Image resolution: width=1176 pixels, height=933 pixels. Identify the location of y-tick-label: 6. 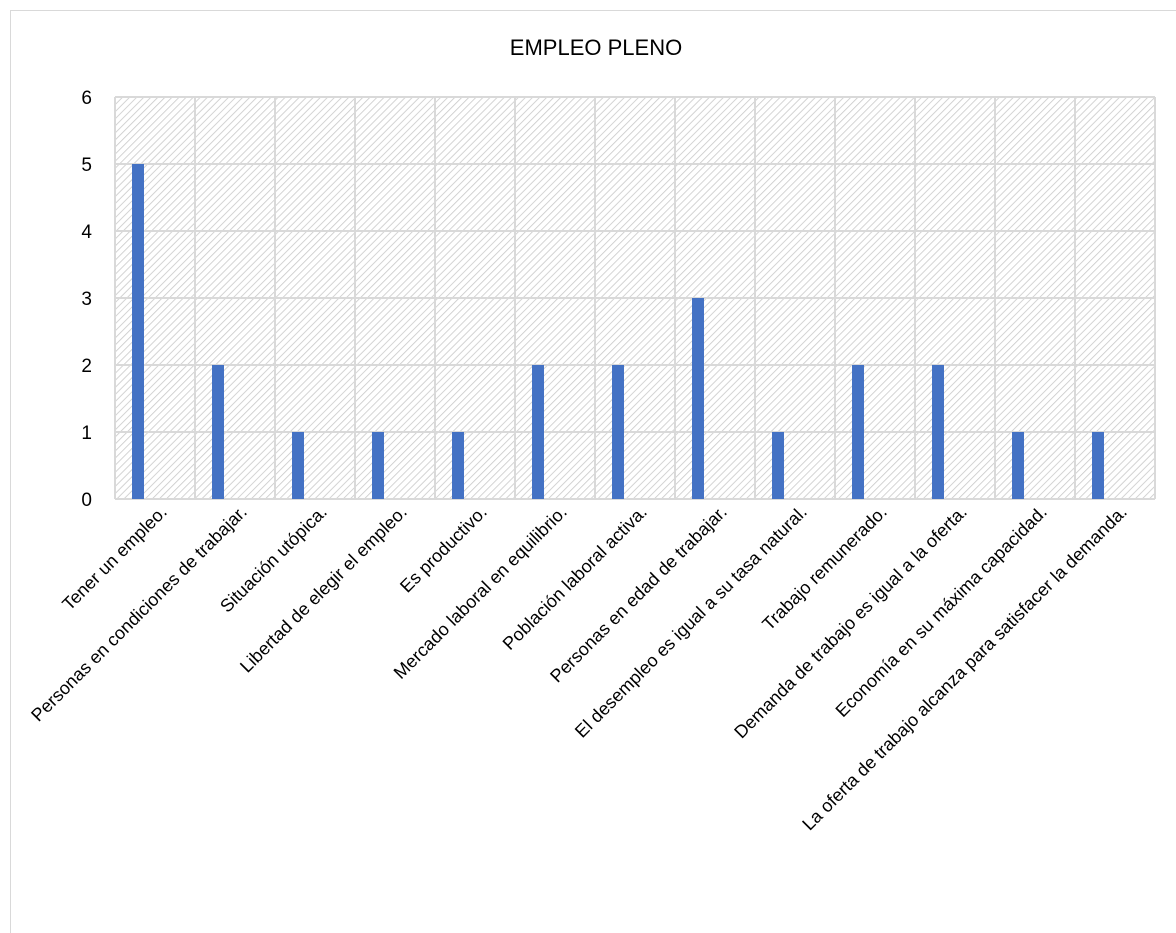
(86, 98).